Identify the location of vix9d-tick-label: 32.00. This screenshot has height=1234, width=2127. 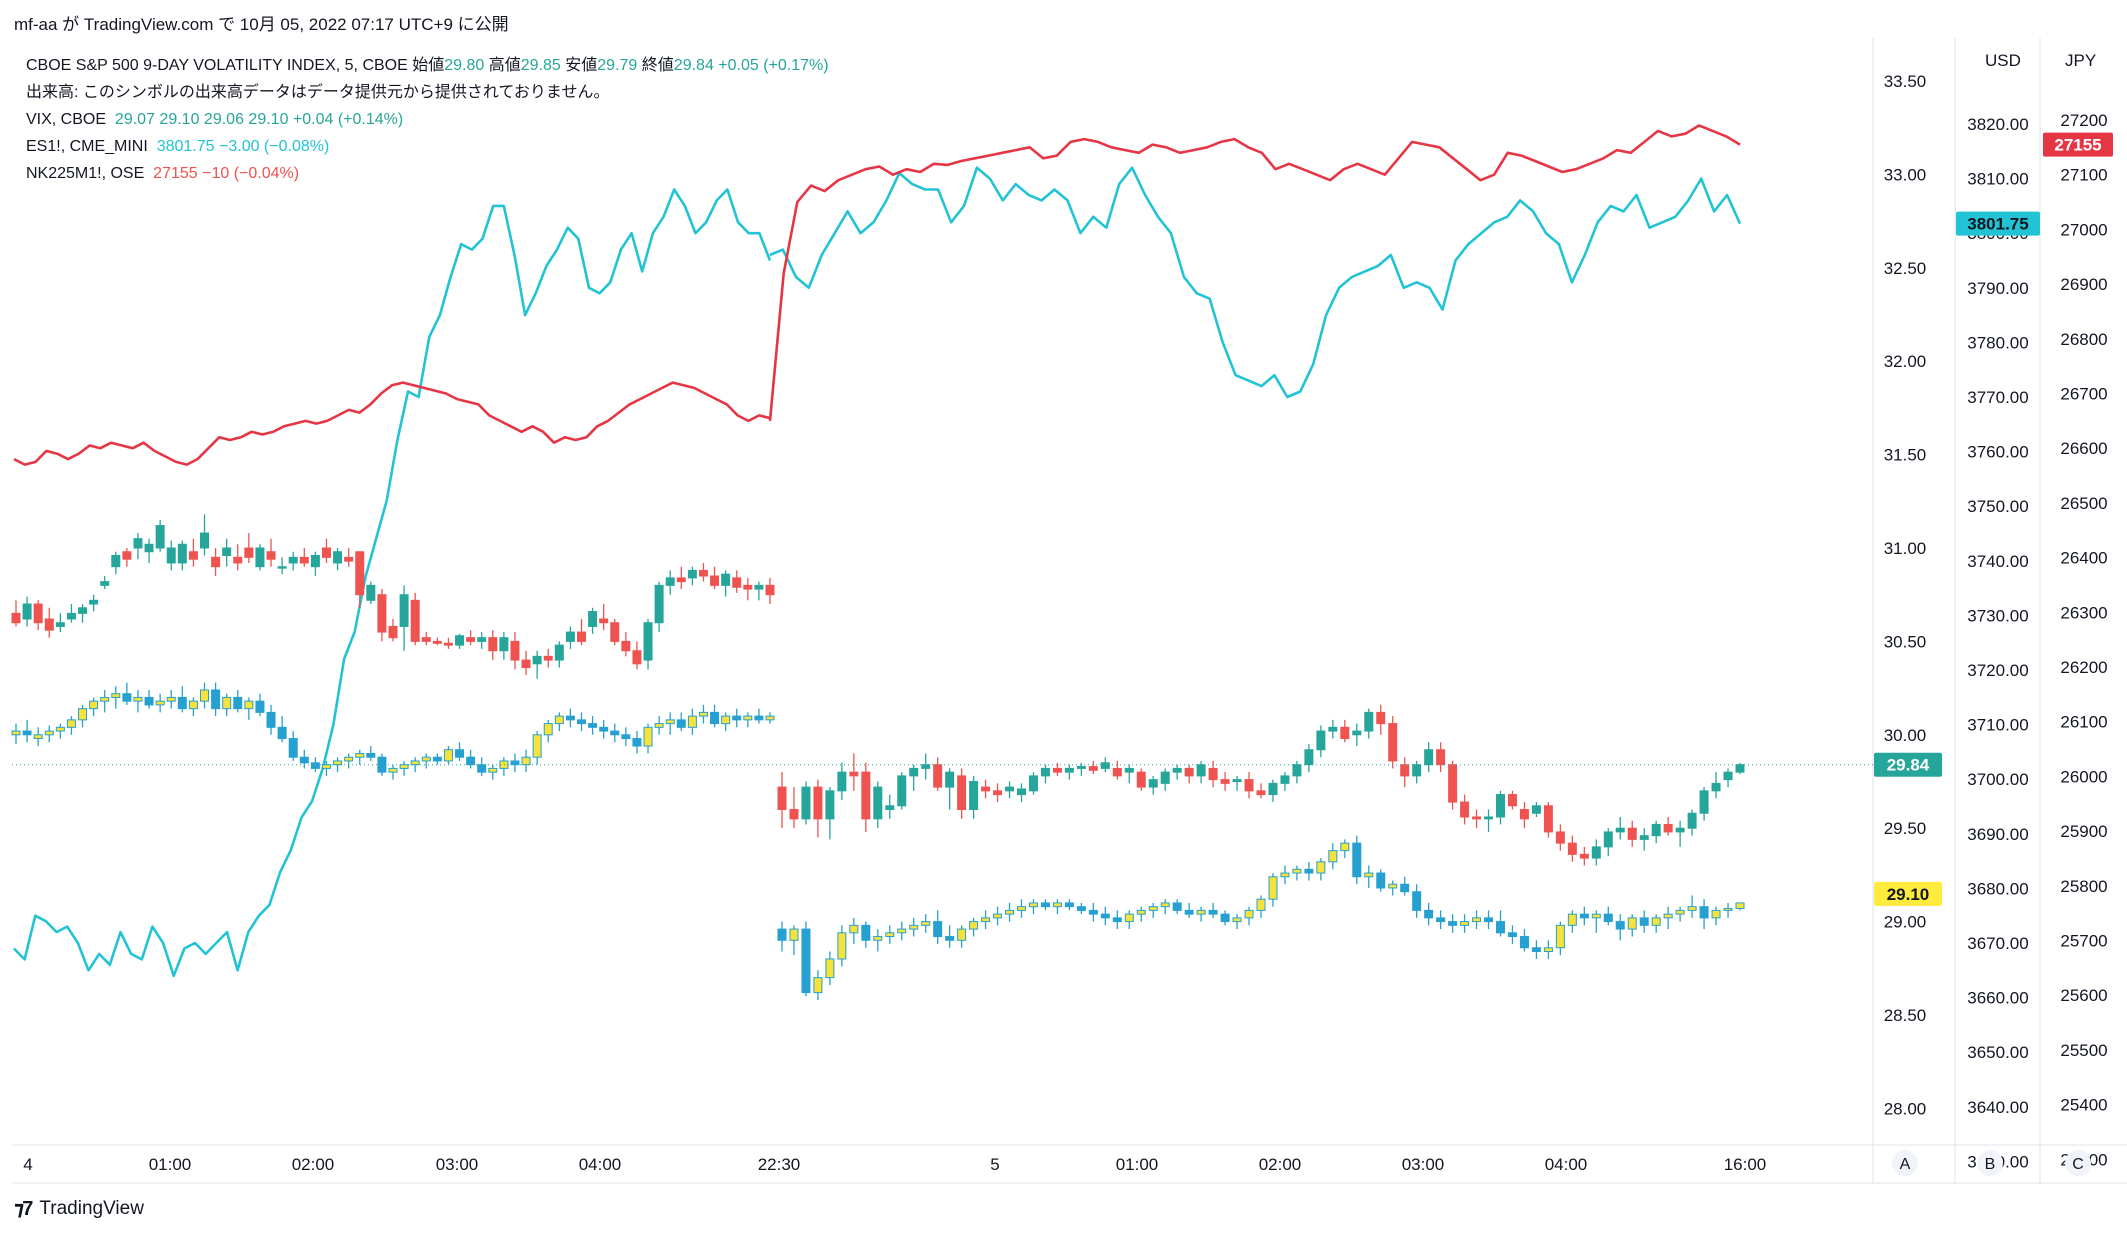
(1905, 361).